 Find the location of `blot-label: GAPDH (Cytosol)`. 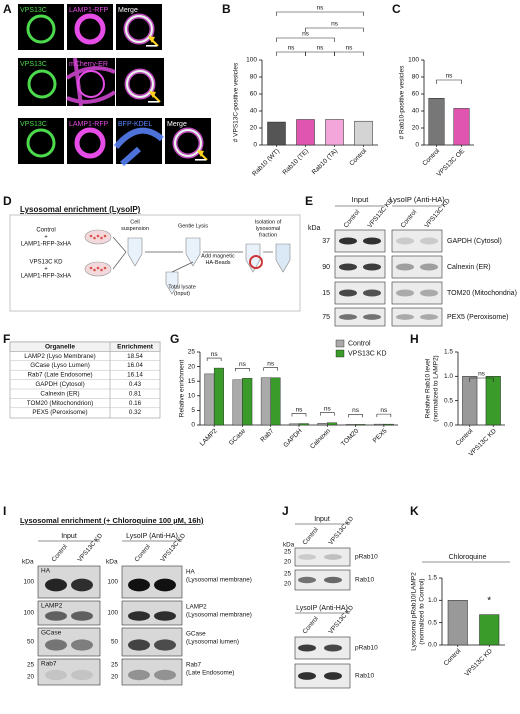

blot-label: GAPDH (Cytosol) is located at coordinates (474, 241).